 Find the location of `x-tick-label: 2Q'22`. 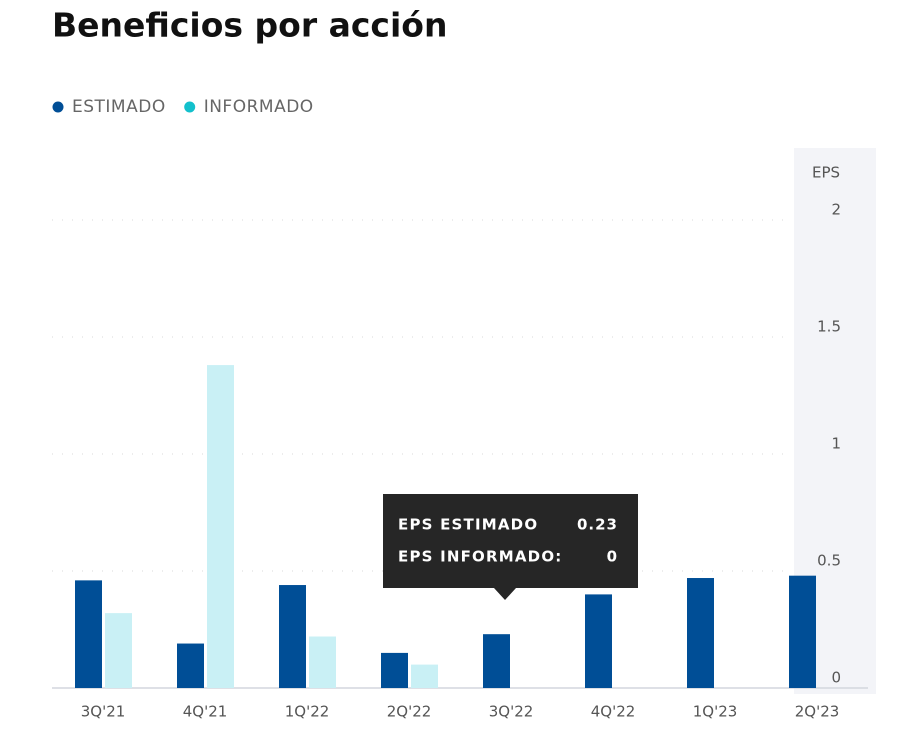

x-tick-label: 2Q'22 is located at coordinates (409, 712).